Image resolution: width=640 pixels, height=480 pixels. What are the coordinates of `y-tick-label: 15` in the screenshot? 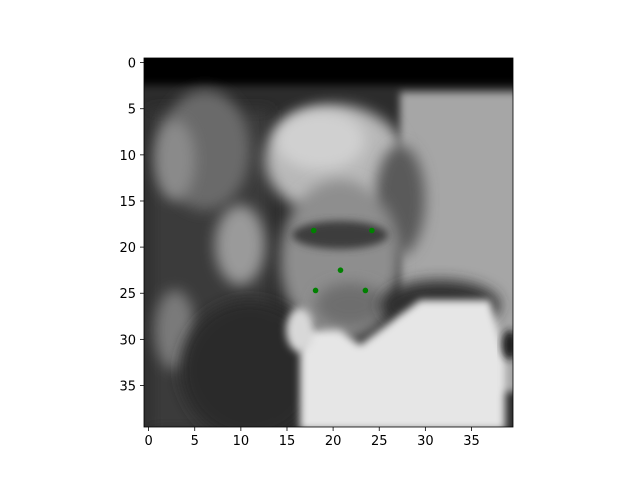 It's located at (127, 202).